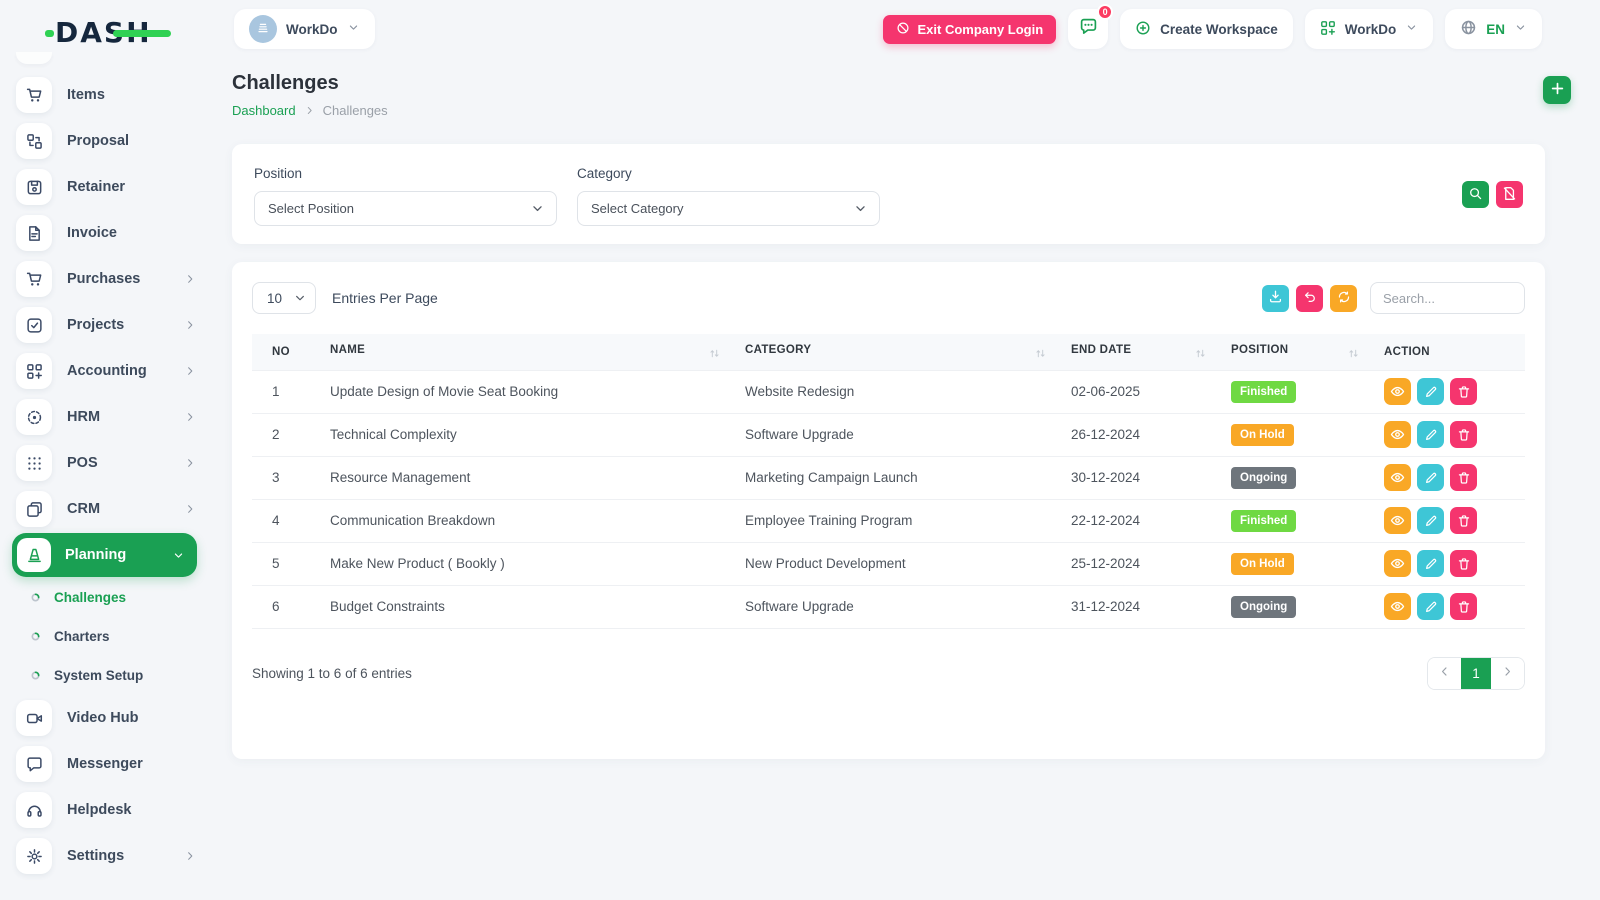 The width and height of the screenshot is (1600, 900). I want to click on apply-filter-button, so click(1475, 194).